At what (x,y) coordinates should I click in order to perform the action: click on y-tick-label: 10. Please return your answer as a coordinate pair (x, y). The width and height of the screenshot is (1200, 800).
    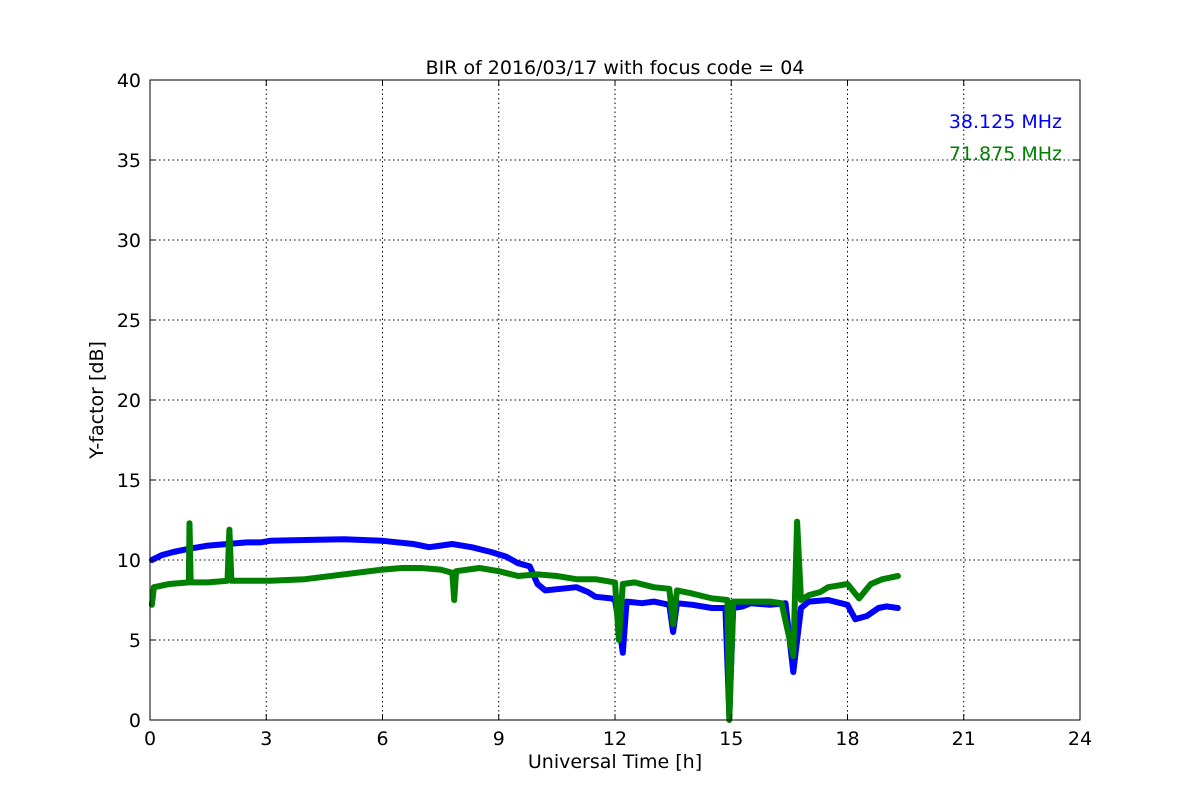
    Looking at the image, I should click on (129, 561).